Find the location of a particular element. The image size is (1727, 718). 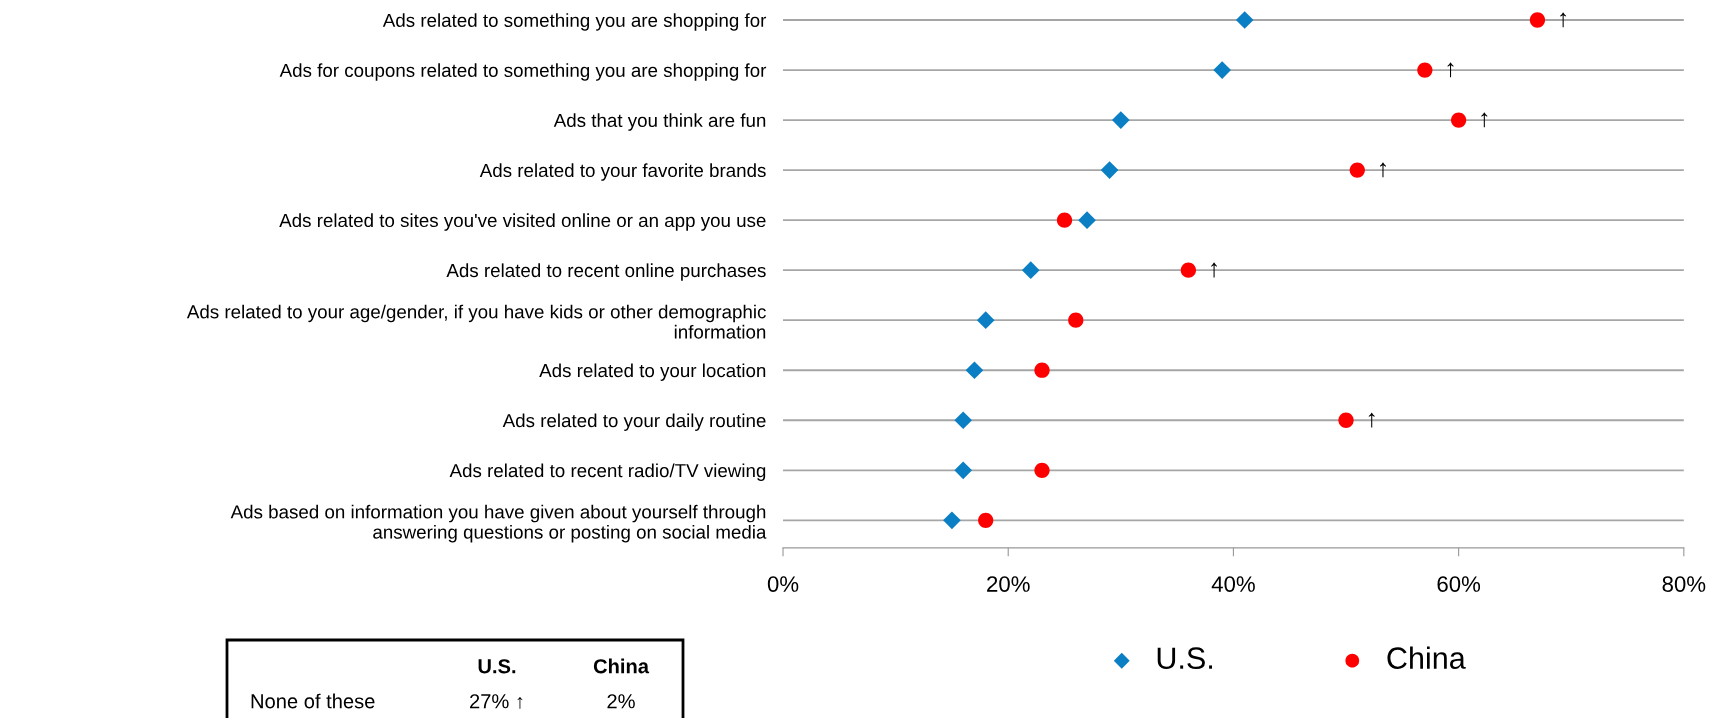

y-tick-label: Ads related to your favorite brands is located at coordinates (622, 172).